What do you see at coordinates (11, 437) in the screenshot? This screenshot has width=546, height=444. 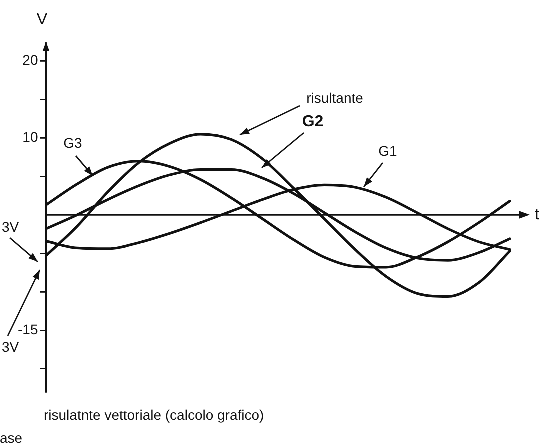 I see `text: ase` at bounding box center [11, 437].